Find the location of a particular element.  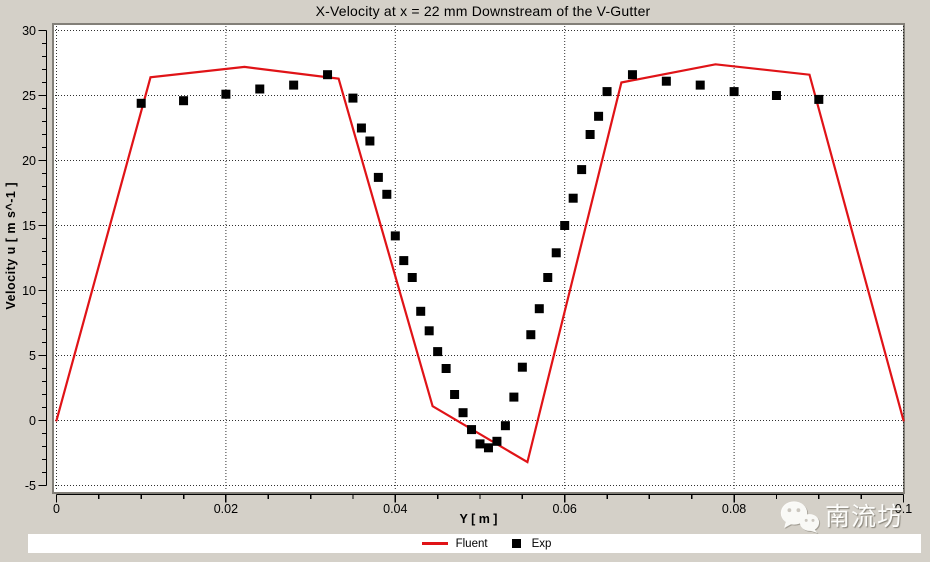

x-tick-label: 0.02 is located at coordinates (226, 509).